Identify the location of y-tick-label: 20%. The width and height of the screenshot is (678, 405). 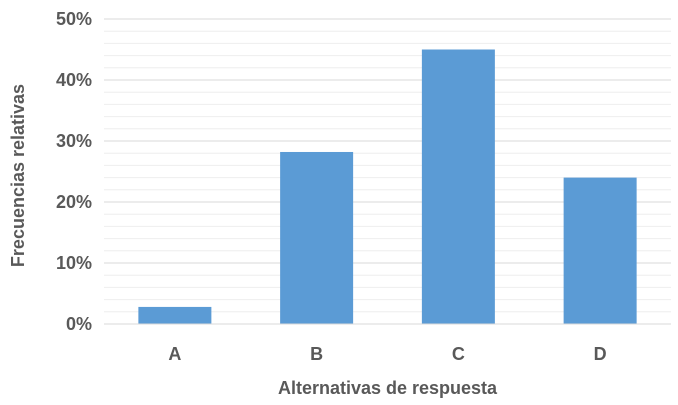
(74, 202).